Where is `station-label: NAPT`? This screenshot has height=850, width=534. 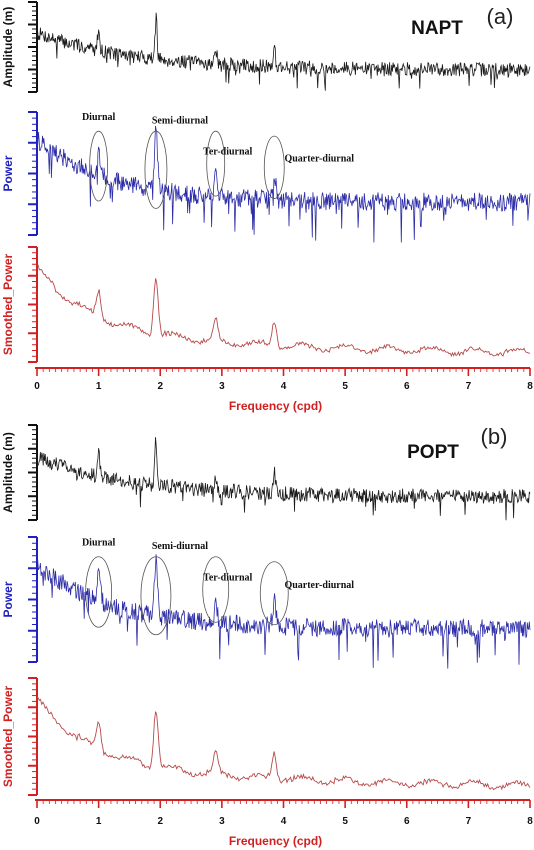 station-label: NAPT is located at coordinates (437, 28).